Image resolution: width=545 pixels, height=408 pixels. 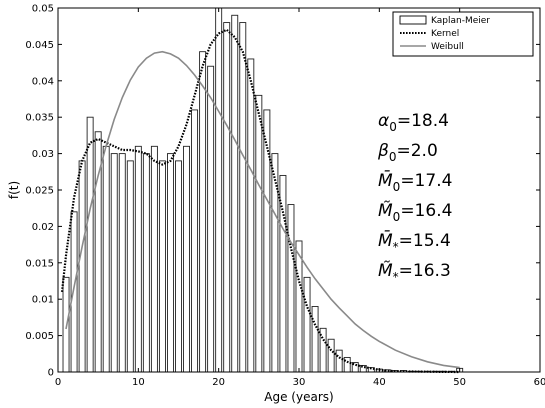 I want to click on parameter-annotation: M̄0=17.4, so click(x=415, y=181).